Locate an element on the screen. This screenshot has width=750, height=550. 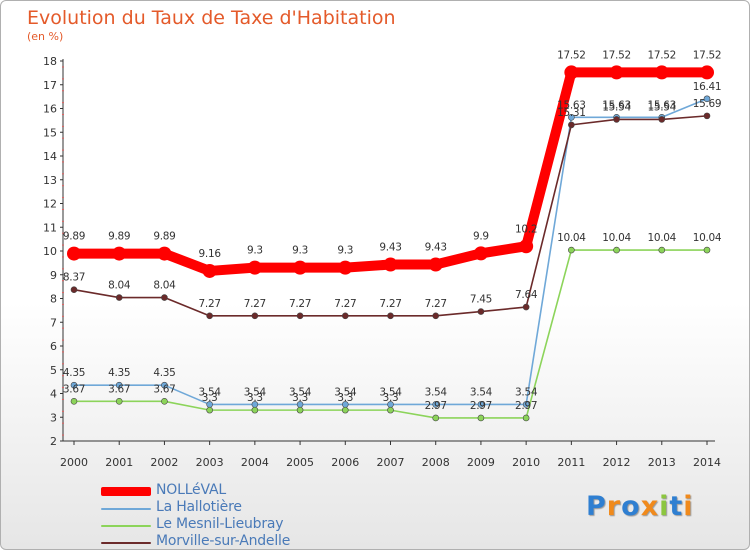
x-tick-label: 2005 is located at coordinates (300, 462).